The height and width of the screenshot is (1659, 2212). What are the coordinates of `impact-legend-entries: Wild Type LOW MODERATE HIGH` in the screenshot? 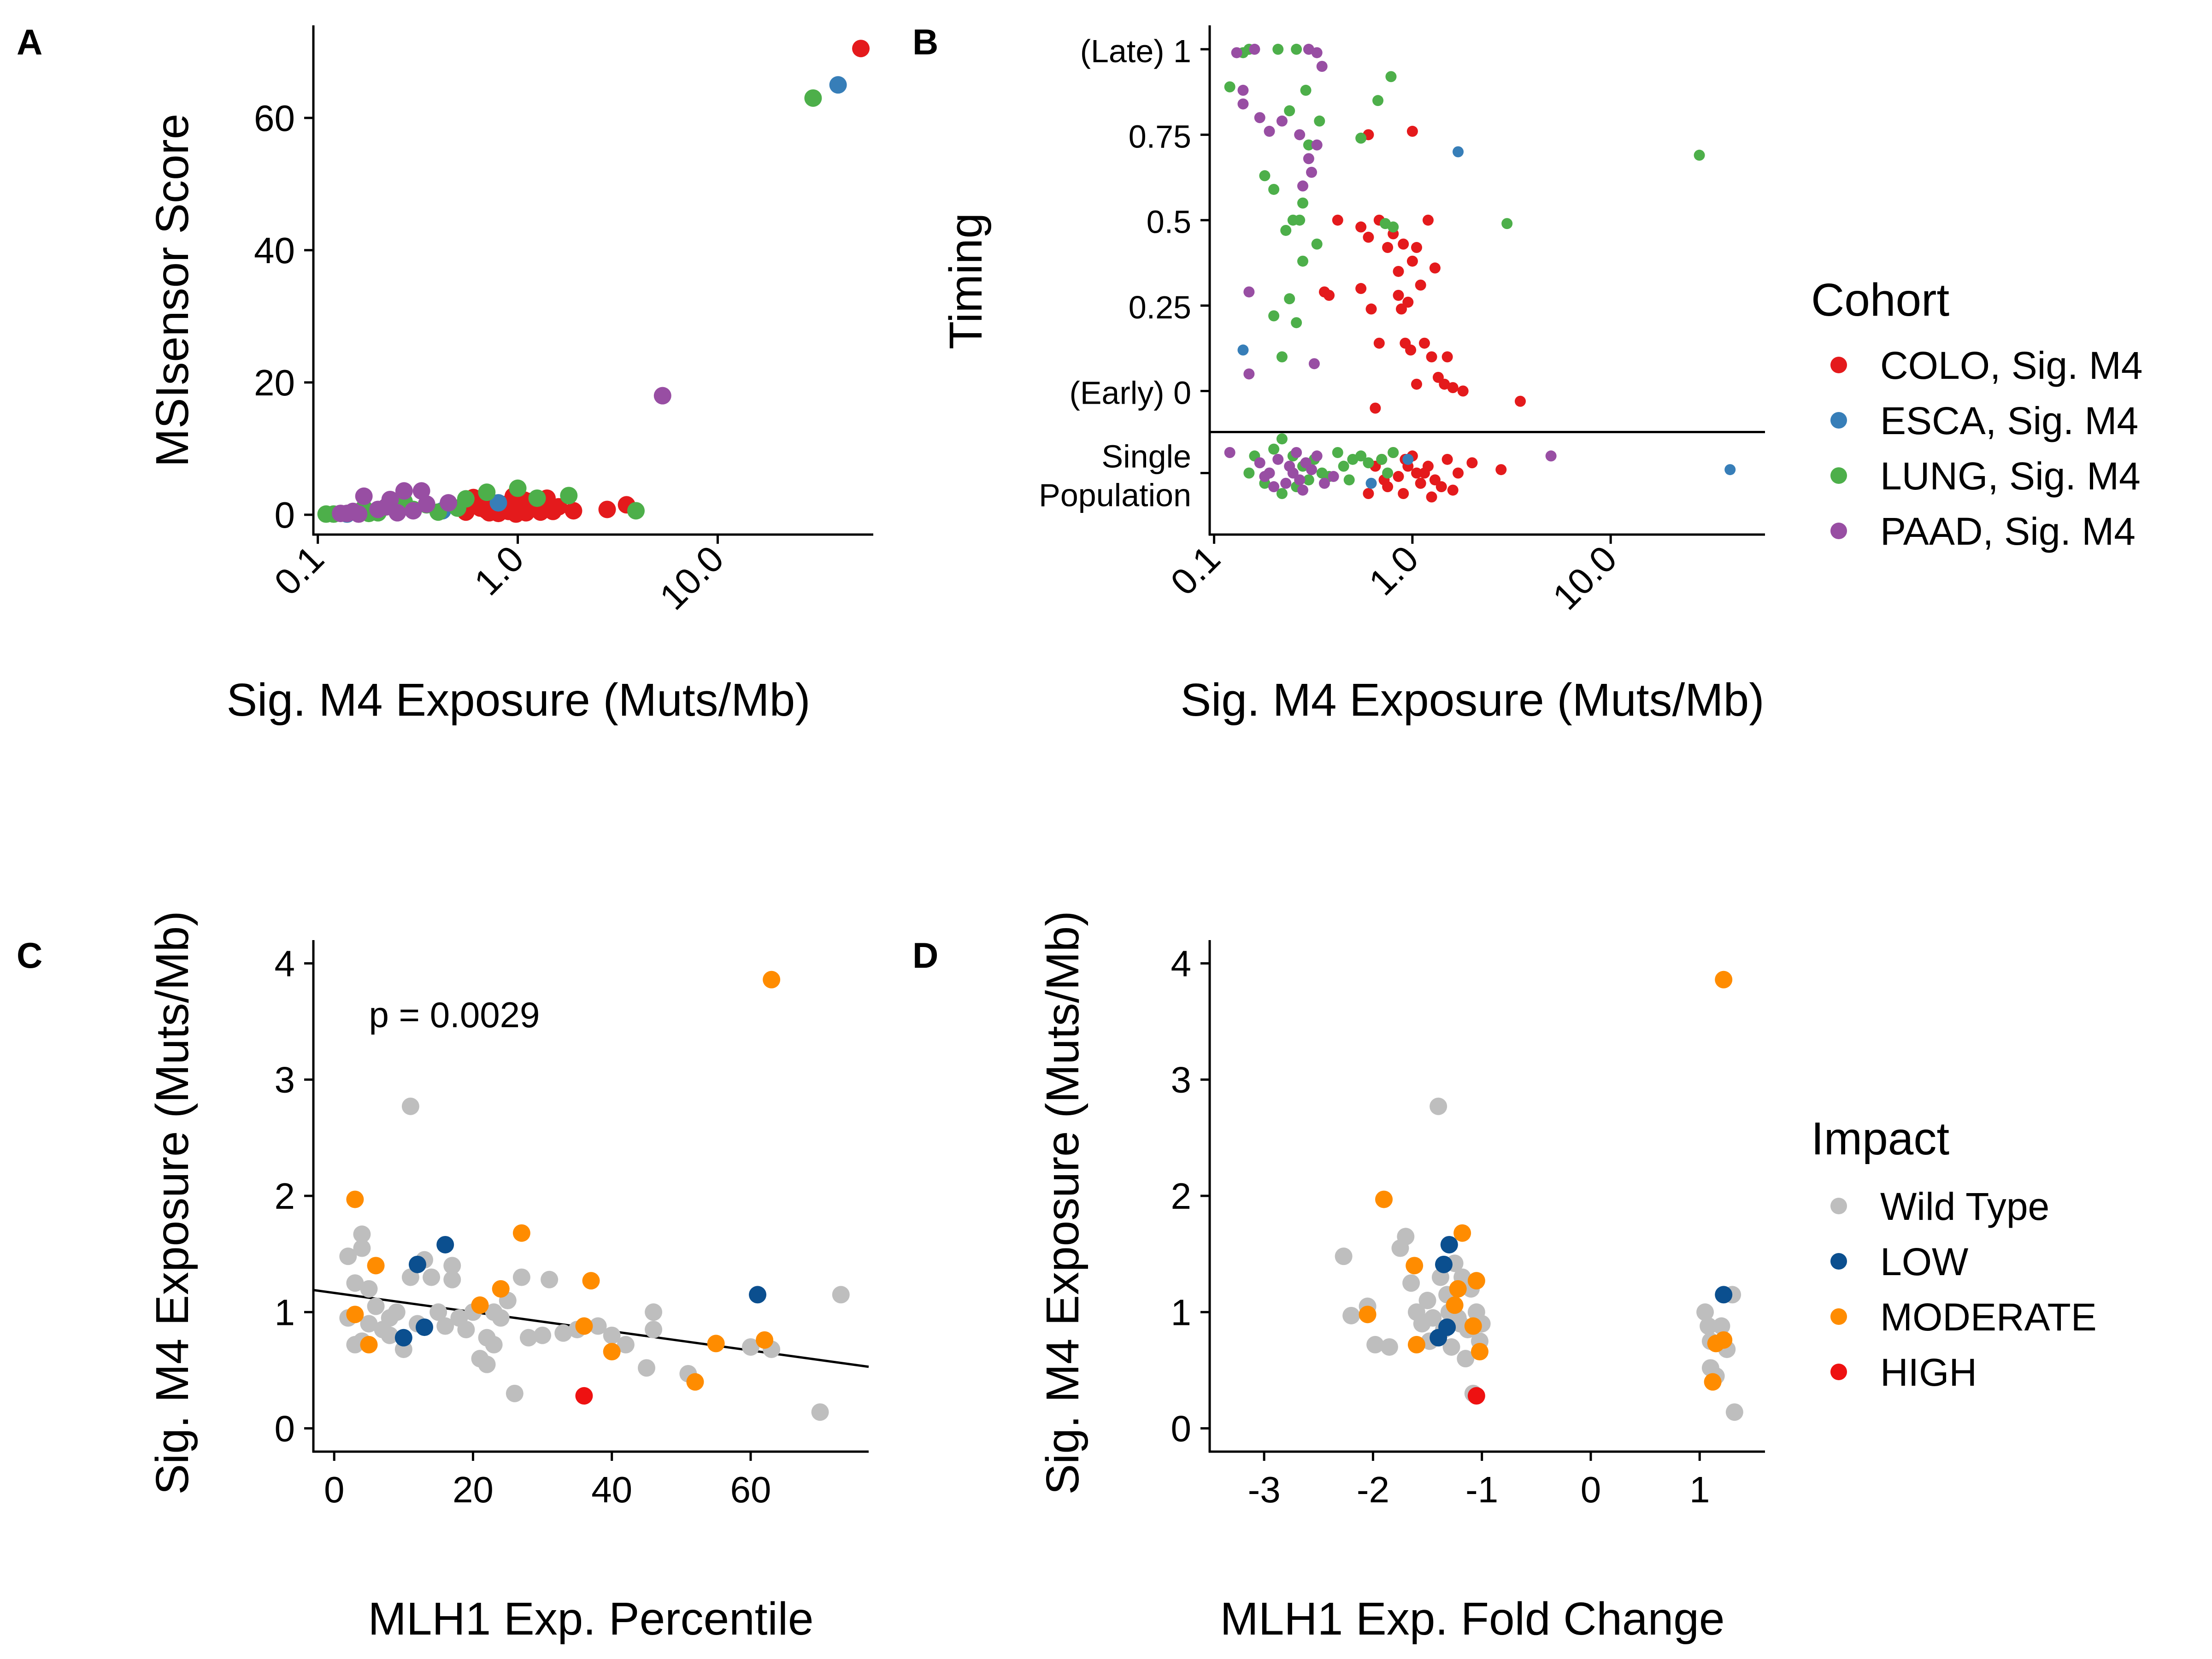 It's located at (1963, 1289).